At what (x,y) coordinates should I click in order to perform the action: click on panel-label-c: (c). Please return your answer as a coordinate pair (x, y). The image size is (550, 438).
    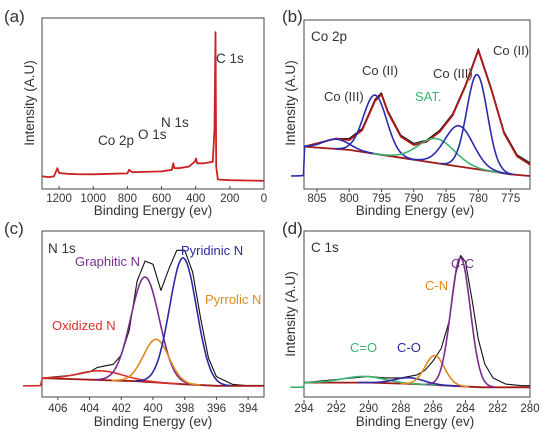
    Looking at the image, I should click on (14, 228).